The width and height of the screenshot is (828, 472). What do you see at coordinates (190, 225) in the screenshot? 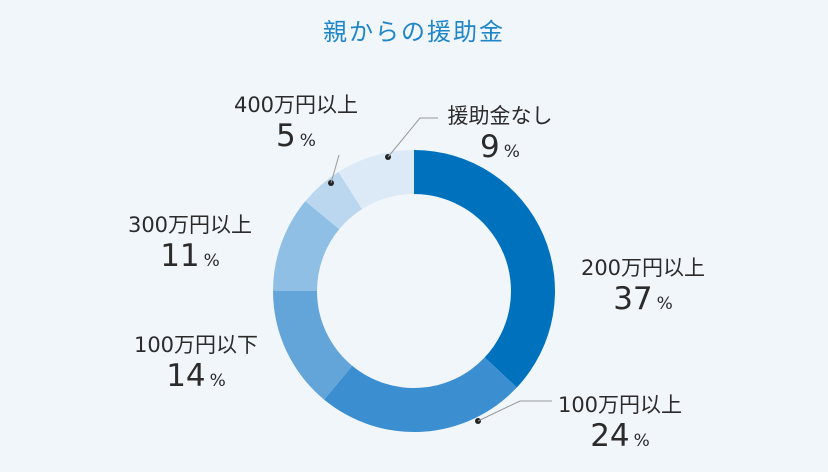
I see `slice-label-name-4: 300万円以上` at bounding box center [190, 225].